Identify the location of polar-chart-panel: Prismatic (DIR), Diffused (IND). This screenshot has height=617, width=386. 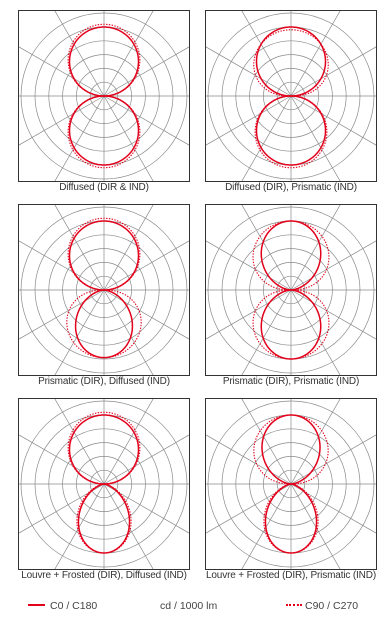
(104, 295).